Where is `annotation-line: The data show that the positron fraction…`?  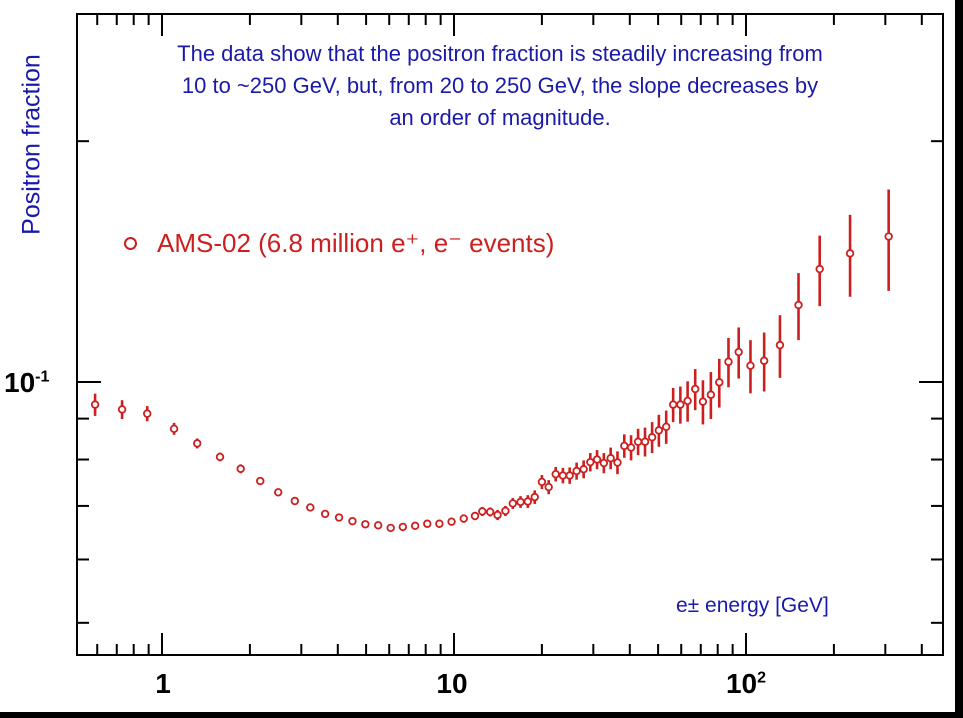 annotation-line: The data show that the positron fraction… is located at coordinates (500, 53).